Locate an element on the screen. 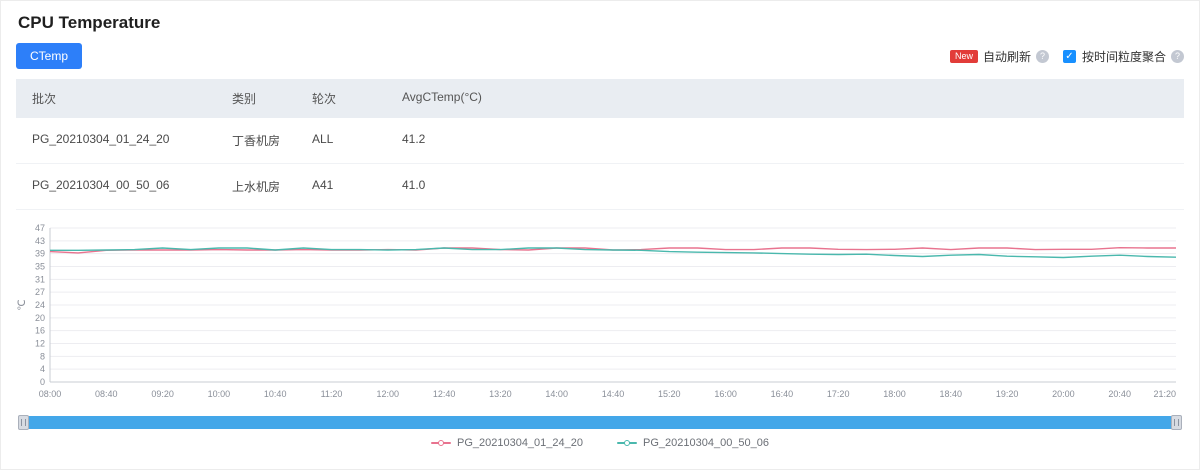 The width and height of the screenshot is (1200, 470). aggregate-checkbox: ✓ is located at coordinates (1069, 56).